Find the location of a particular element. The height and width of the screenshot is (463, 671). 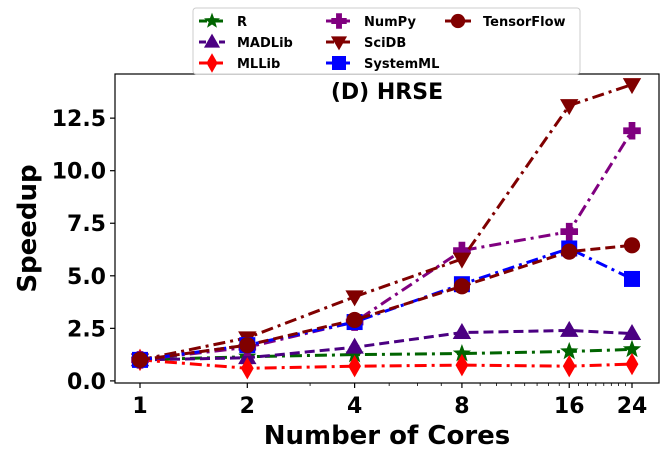

chart-title: (D) HRSE is located at coordinates (387, 92).